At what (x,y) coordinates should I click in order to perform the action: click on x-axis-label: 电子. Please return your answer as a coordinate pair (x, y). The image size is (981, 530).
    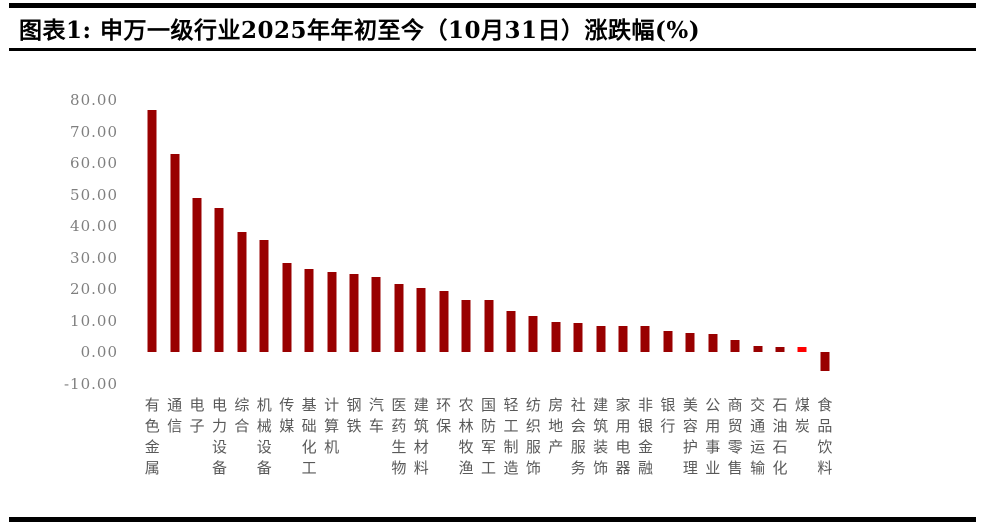
    Looking at the image, I should click on (197, 415).